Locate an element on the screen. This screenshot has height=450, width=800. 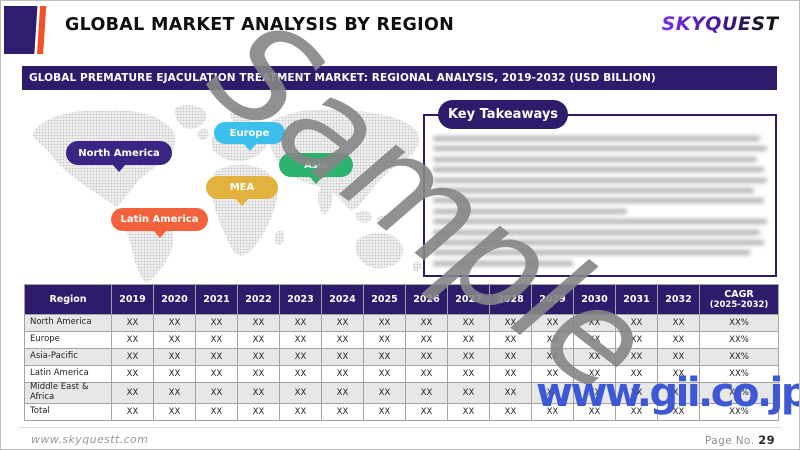
table-col-header-year: 2021 is located at coordinates (216, 299).